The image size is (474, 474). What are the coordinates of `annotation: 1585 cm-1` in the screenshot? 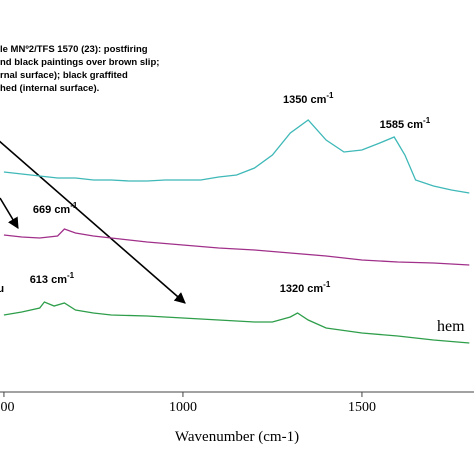 It's located at (405, 123).